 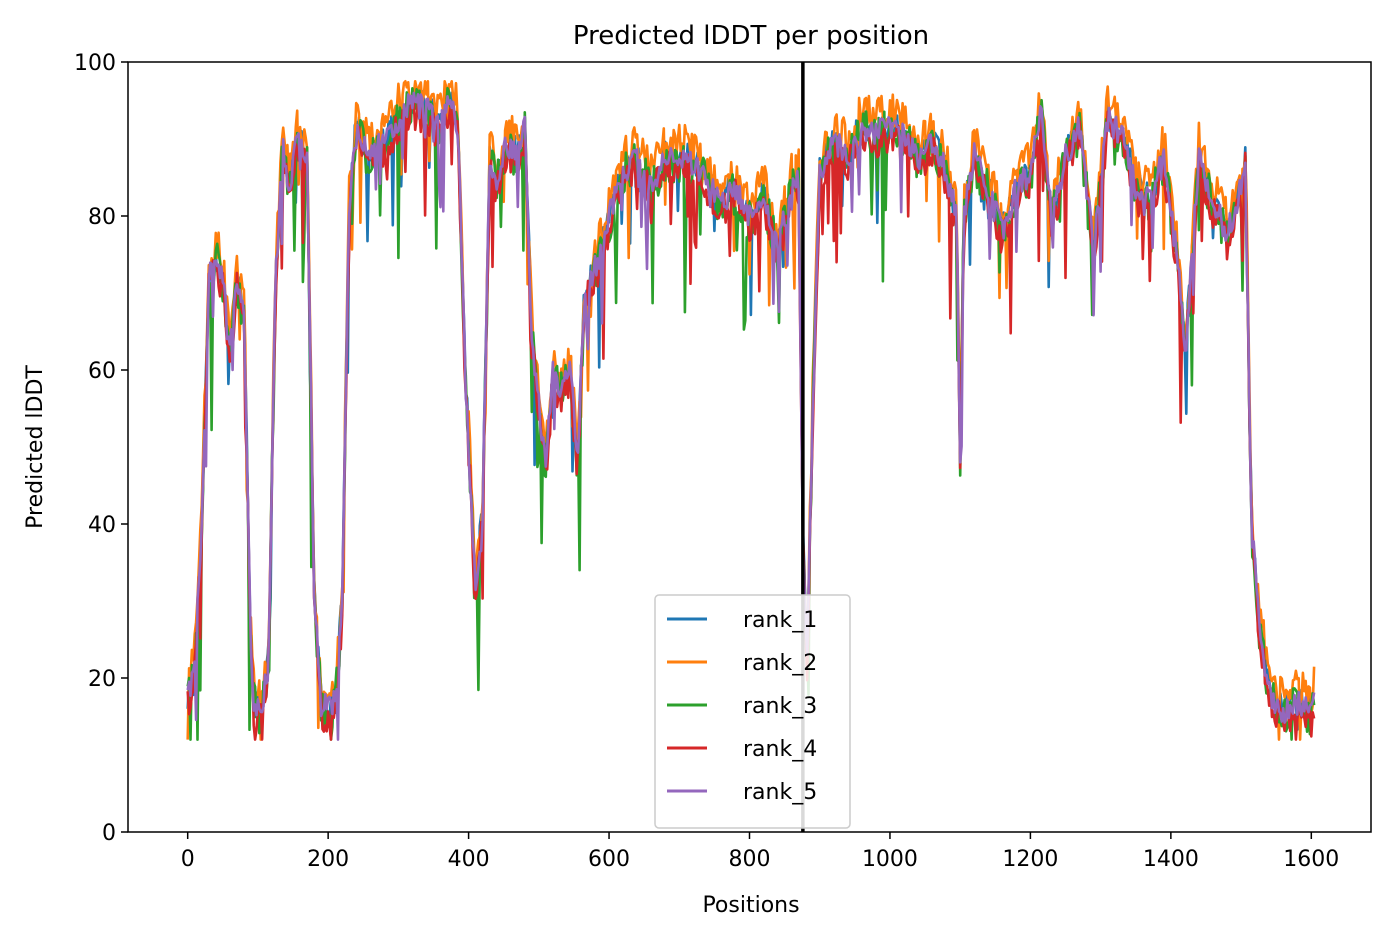 I want to click on legend: rank_1 rank_2 rank_3 rank_4 rank_5, so click(x=752, y=711).